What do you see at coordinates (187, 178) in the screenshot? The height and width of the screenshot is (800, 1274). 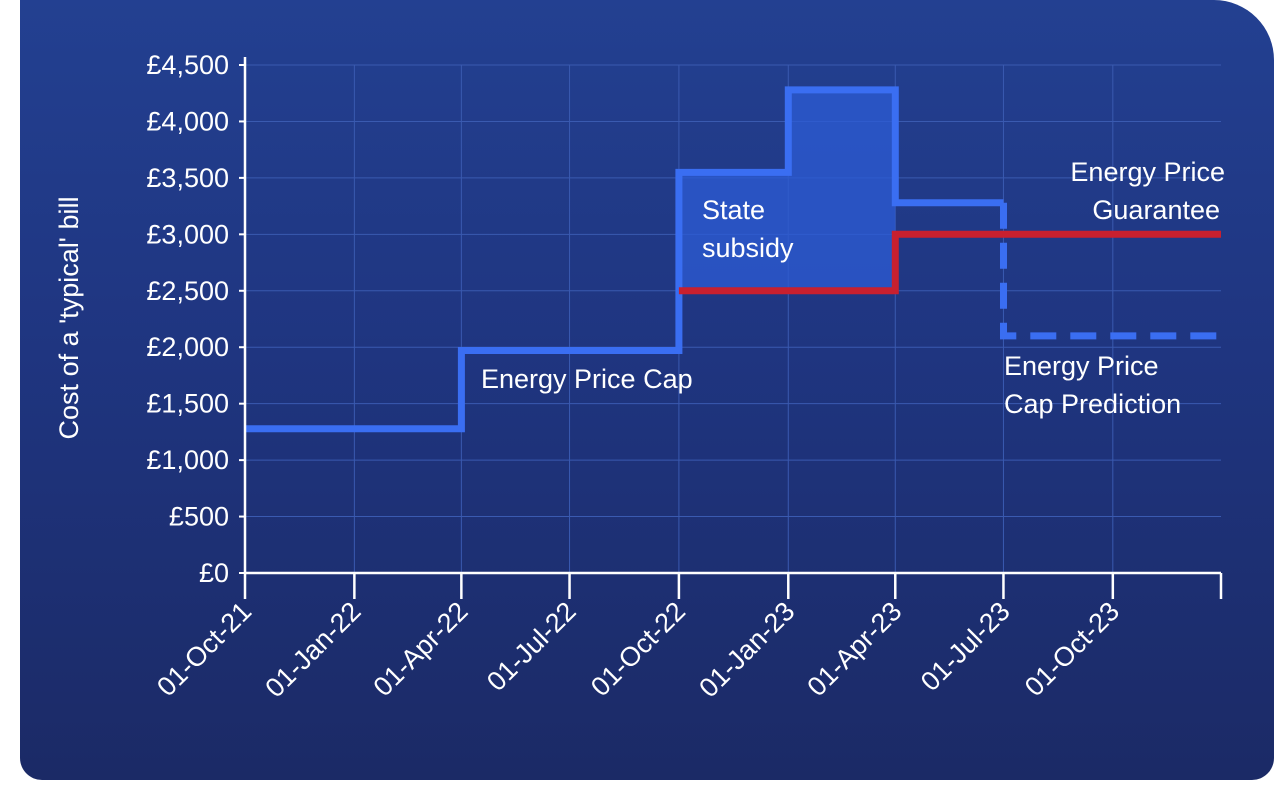 I see `y-tick-label: £3,500` at bounding box center [187, 178].